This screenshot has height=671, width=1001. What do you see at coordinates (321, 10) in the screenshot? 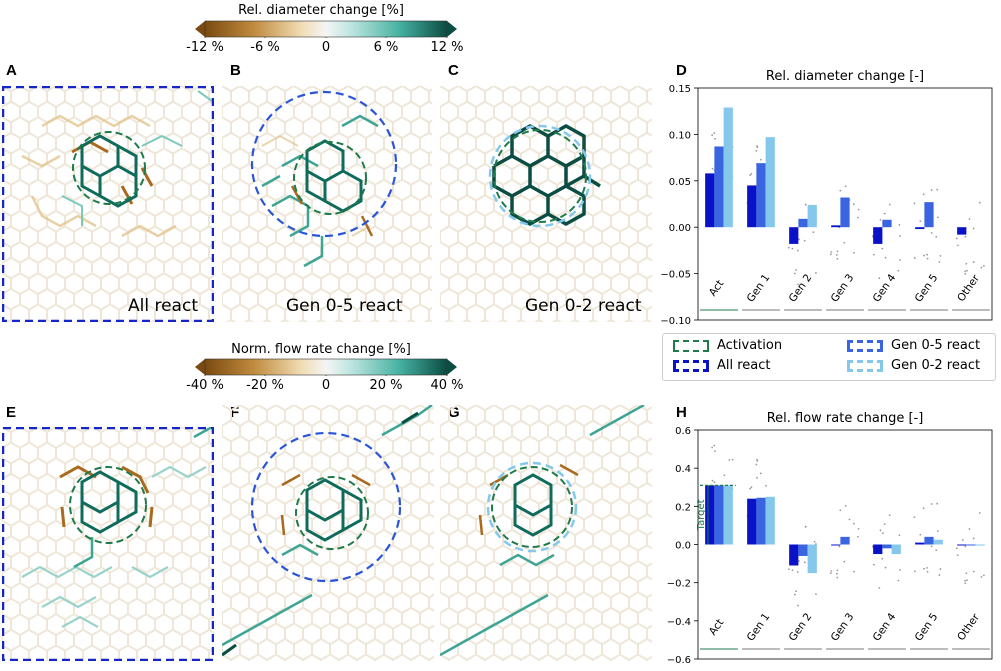
I see `colorbar-top-title: Rel. diameter change [%]` at bounding box center [321, 10].